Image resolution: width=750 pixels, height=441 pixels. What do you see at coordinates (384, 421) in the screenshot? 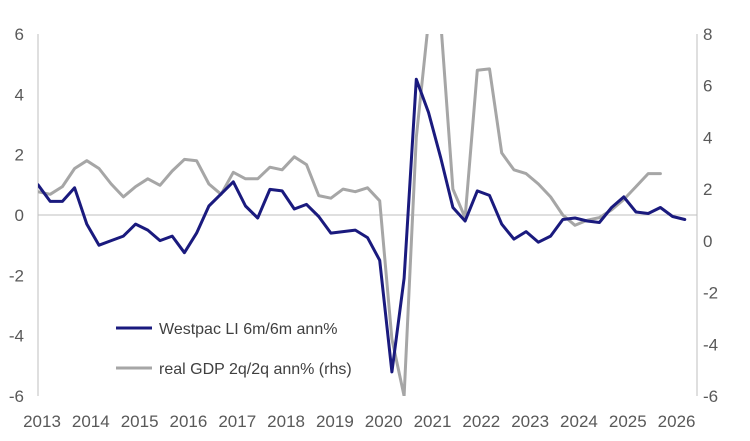
I see `x-tick-label: 2020` at bounding box center [384, 421].